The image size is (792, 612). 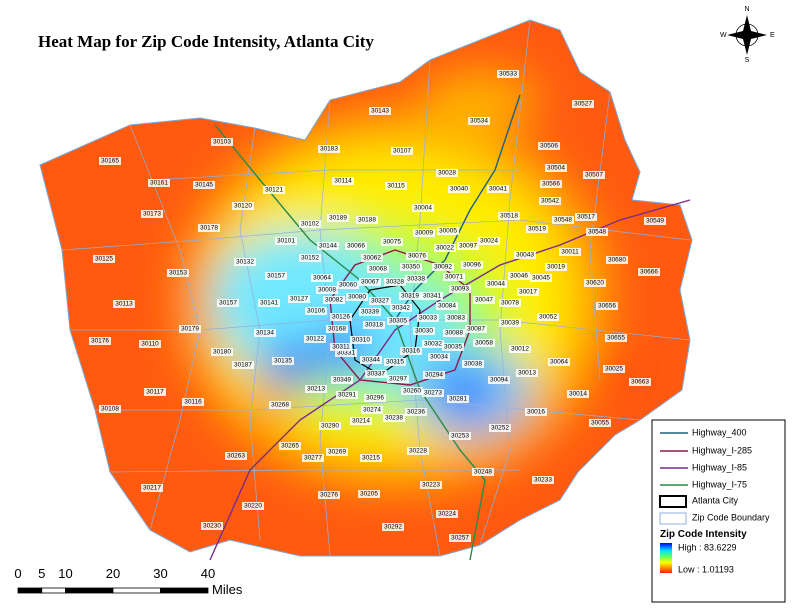 What do you see at coordinates (719, 484) in the screenshot?
I see `legend-label: Highway_I-75` at bounding box center [719, 484].